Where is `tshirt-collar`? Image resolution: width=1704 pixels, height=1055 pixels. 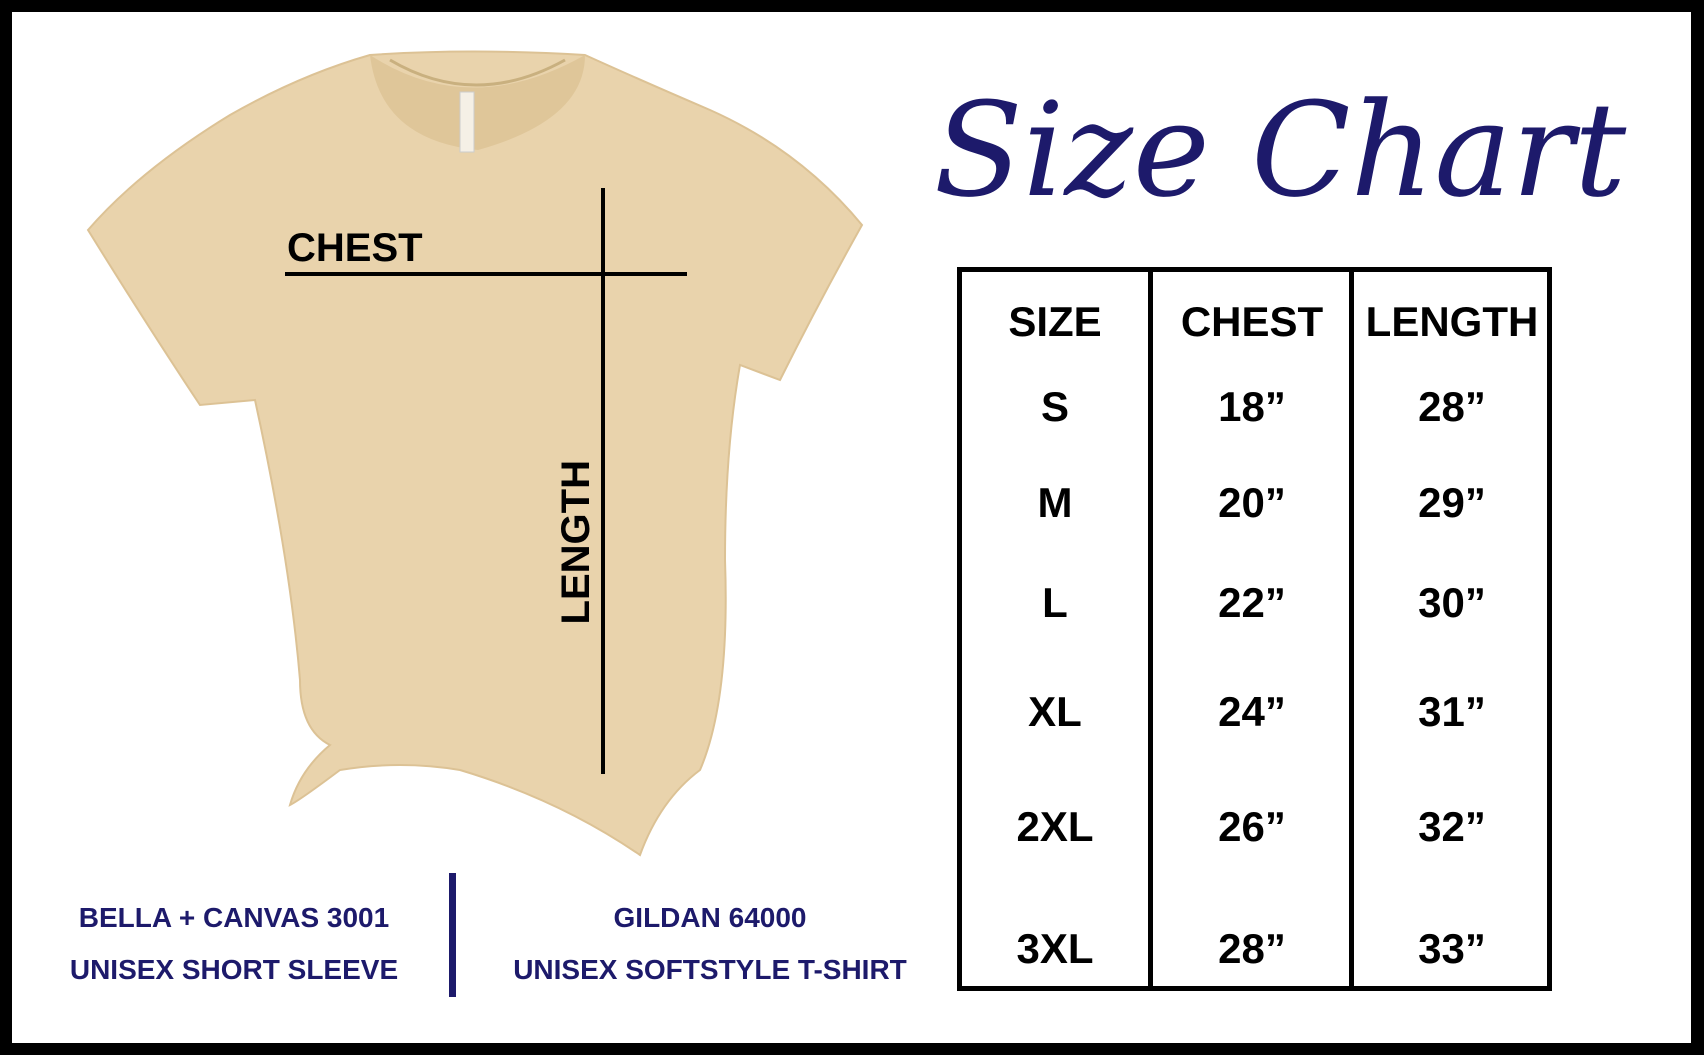
tshirt-collar is located at coordinates (477, 102).